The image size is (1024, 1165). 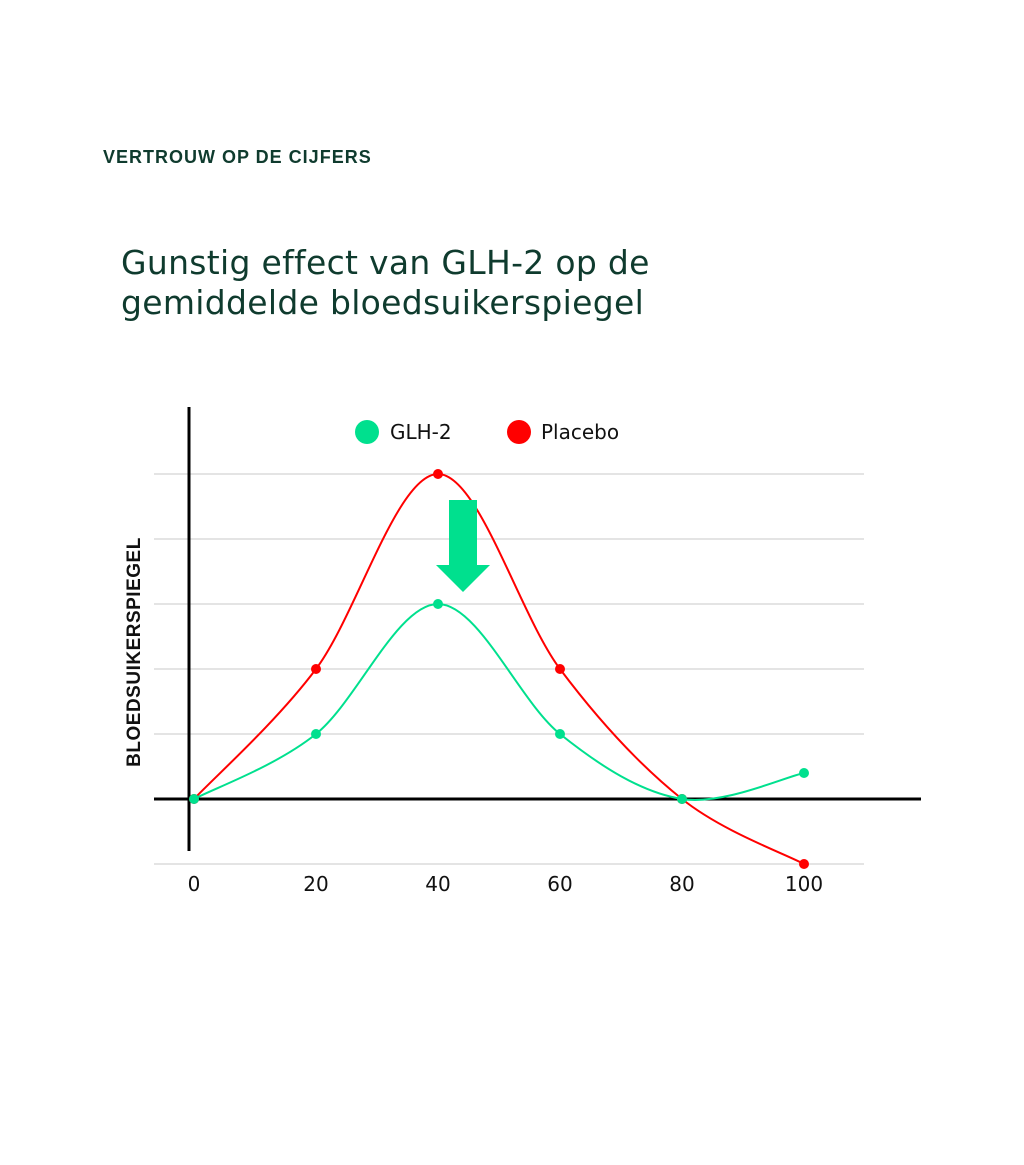 I want to click on x-tick-label: 40, so click(x=437, y=884).